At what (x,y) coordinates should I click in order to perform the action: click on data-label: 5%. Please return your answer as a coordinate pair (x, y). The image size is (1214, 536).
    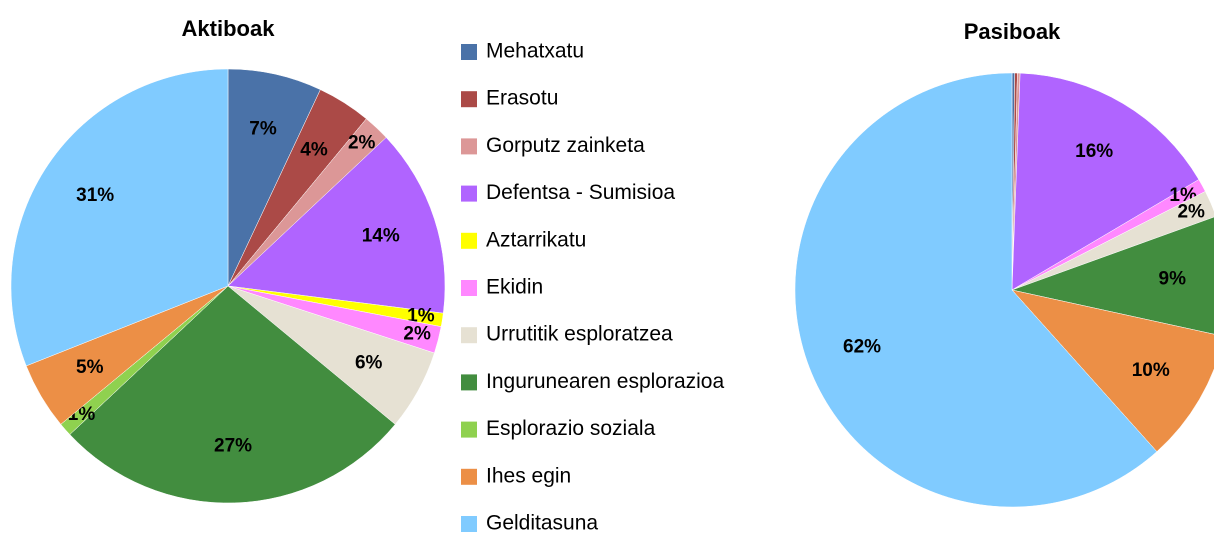
    Looking at the image, I should click on (90, 367).